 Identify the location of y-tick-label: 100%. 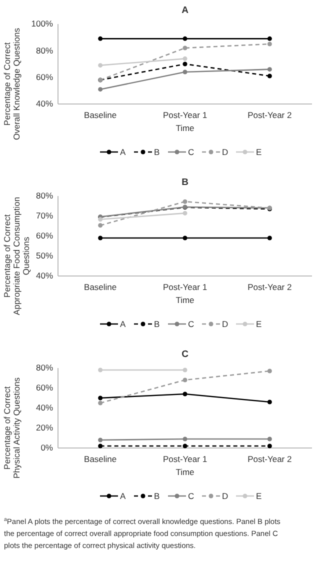
(42, 23).